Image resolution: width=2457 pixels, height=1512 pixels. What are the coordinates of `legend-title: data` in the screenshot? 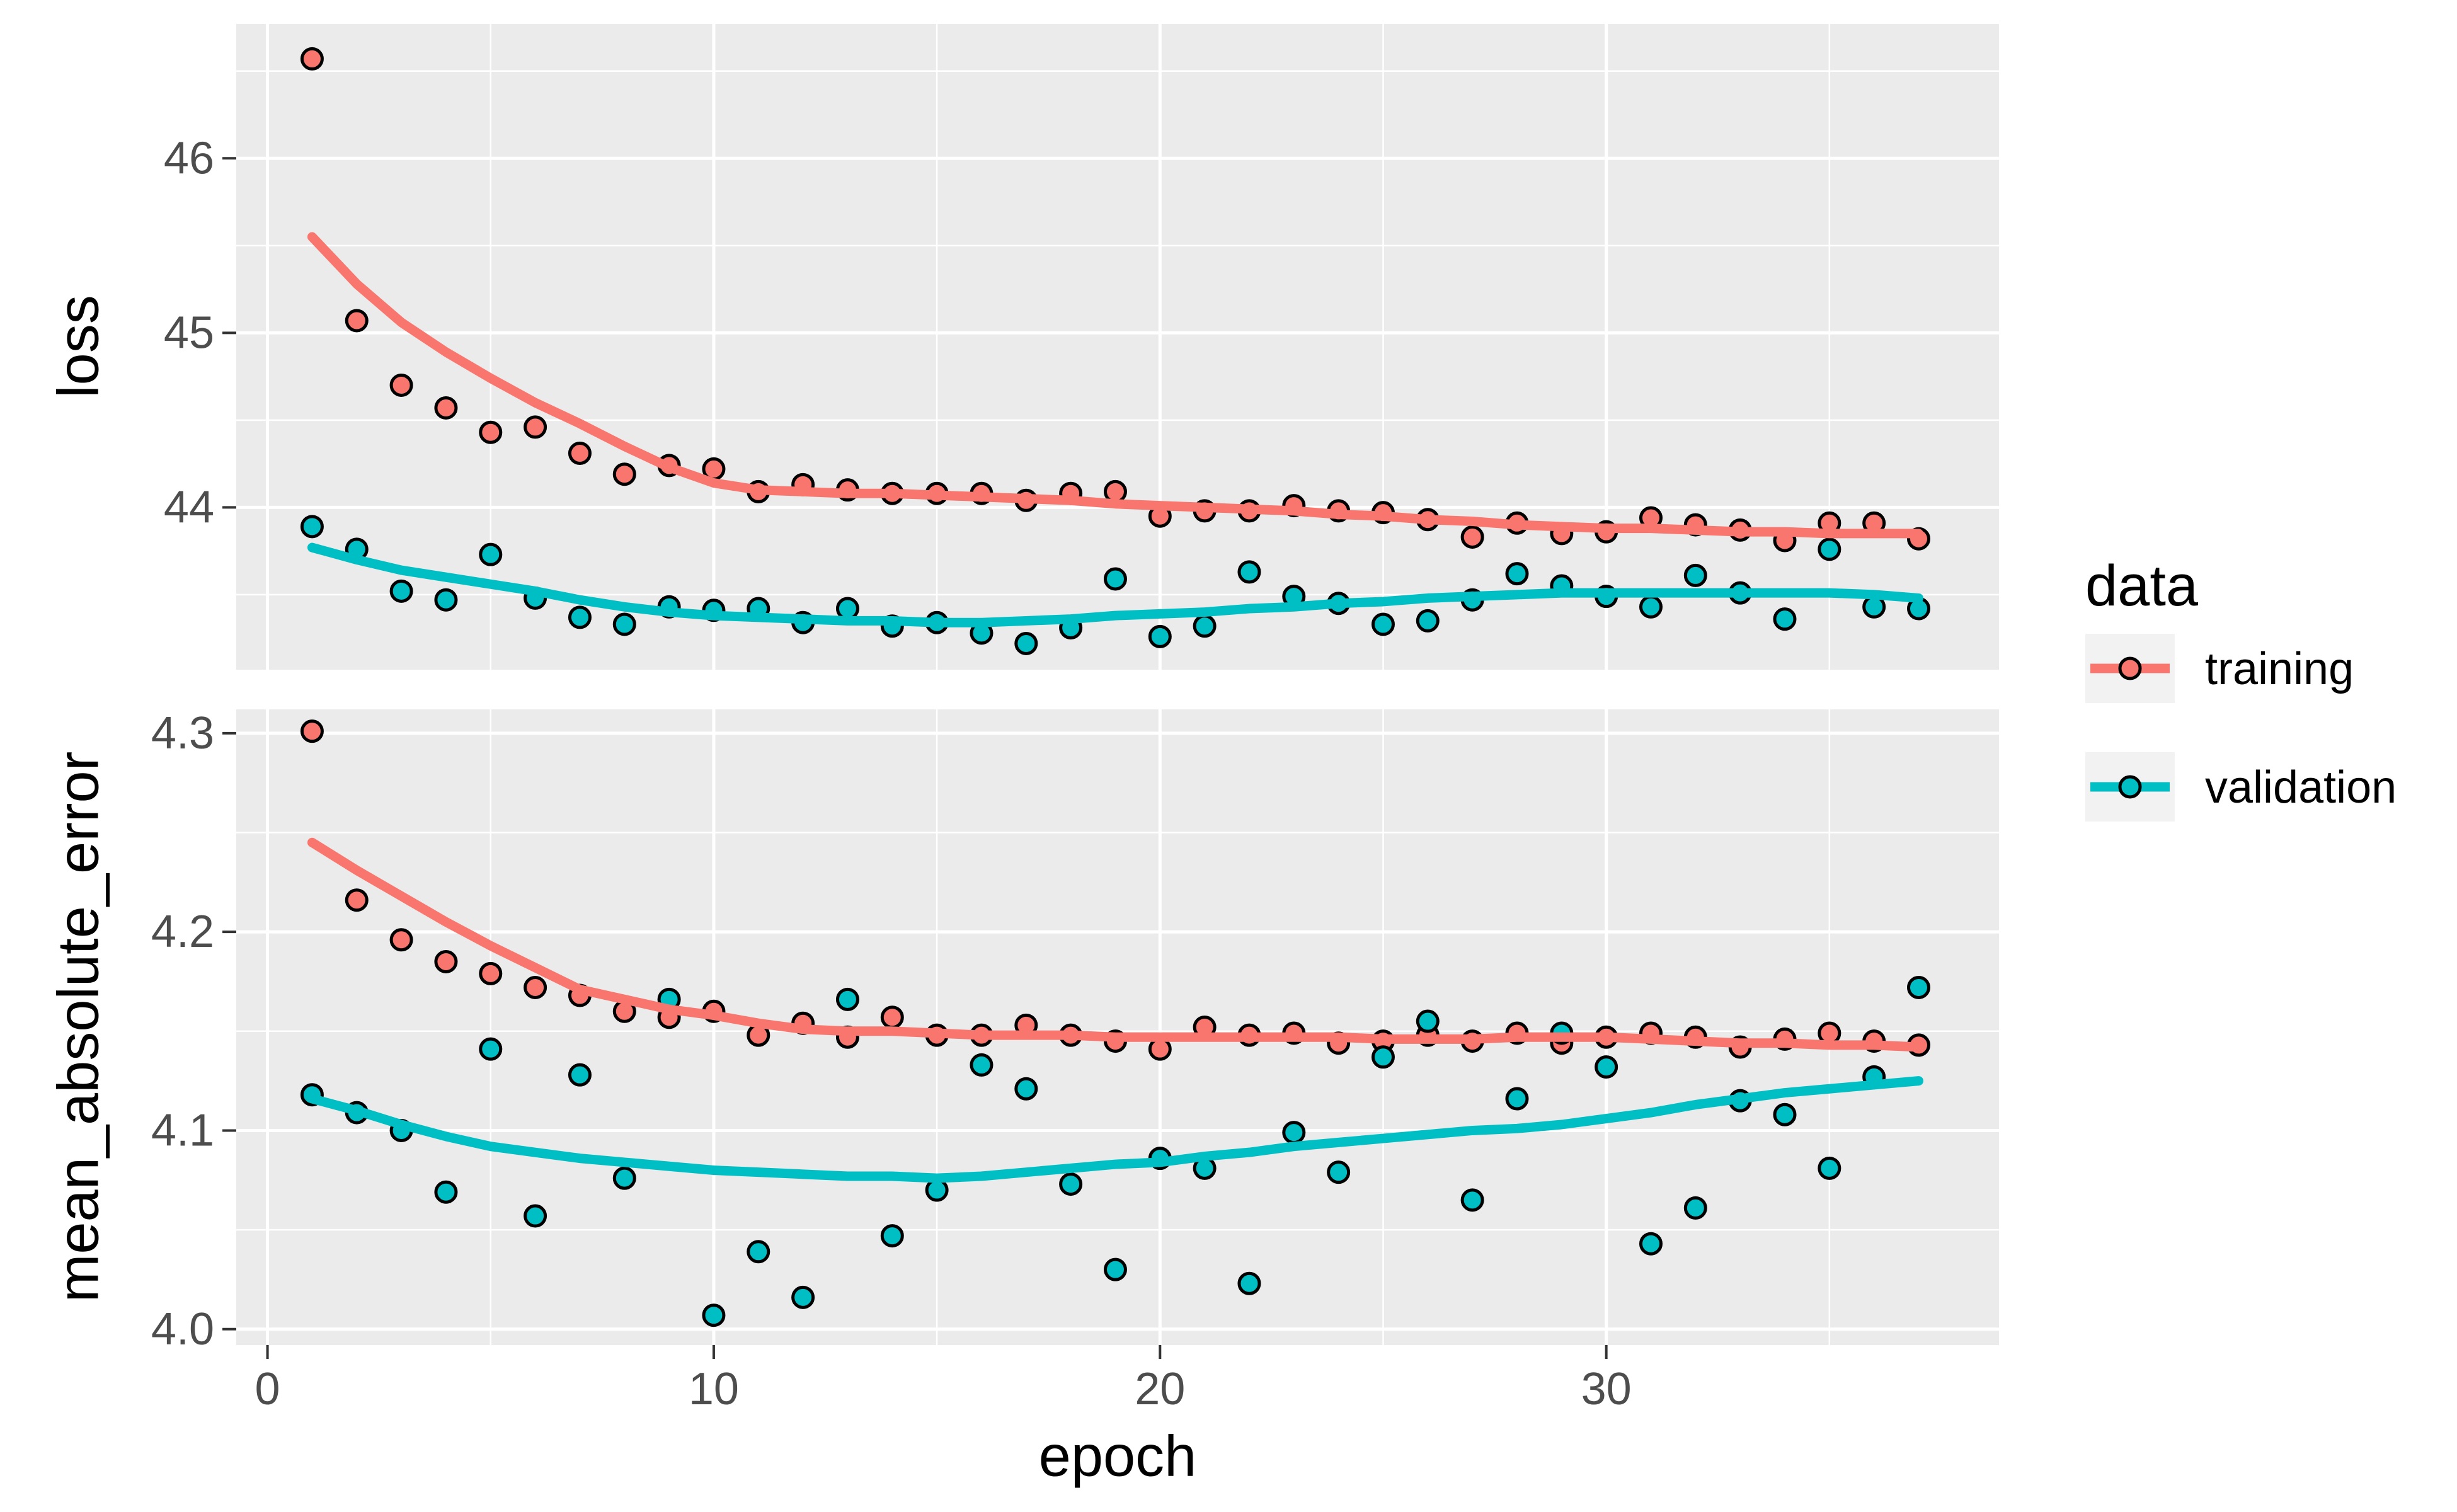 It's located at (2142, 586).